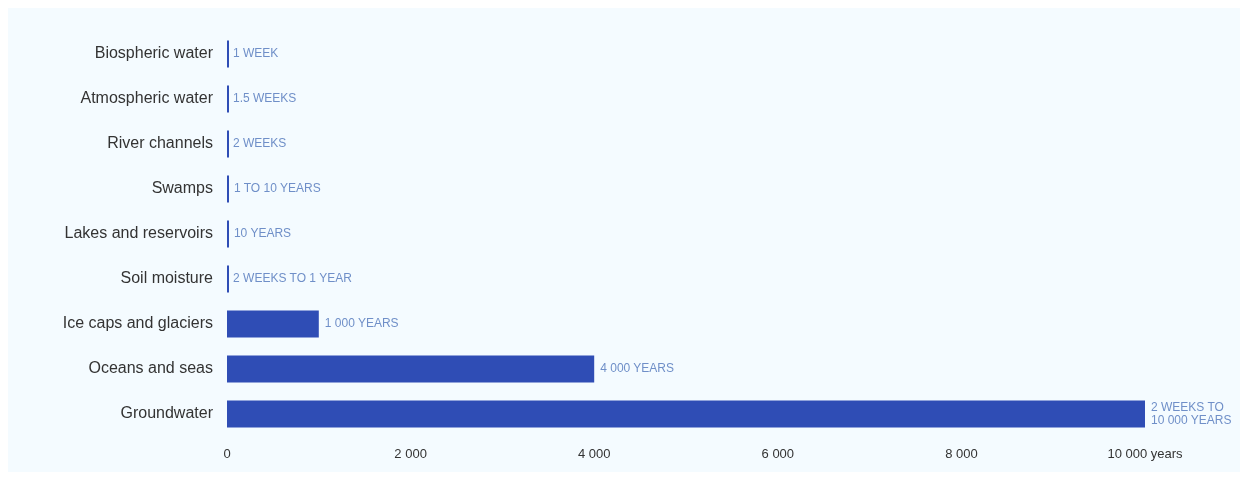  What do you see at coordinates (410, 453) in the screenshot?
I see `x-tick-label: 2 000` at bounding box center [410, 453].